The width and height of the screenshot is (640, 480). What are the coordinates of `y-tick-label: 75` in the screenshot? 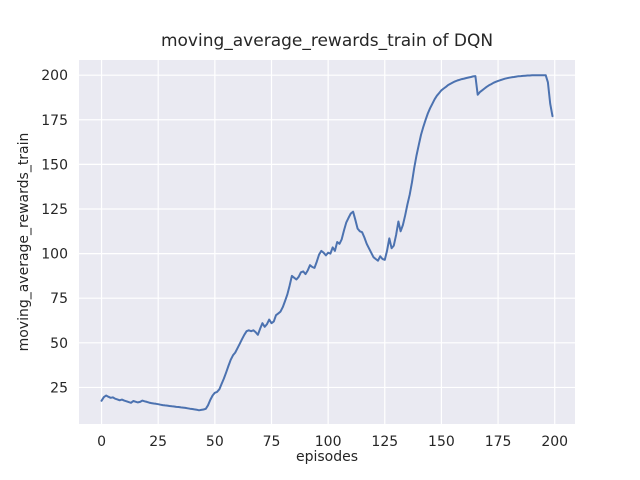 It's located at (59, 299).